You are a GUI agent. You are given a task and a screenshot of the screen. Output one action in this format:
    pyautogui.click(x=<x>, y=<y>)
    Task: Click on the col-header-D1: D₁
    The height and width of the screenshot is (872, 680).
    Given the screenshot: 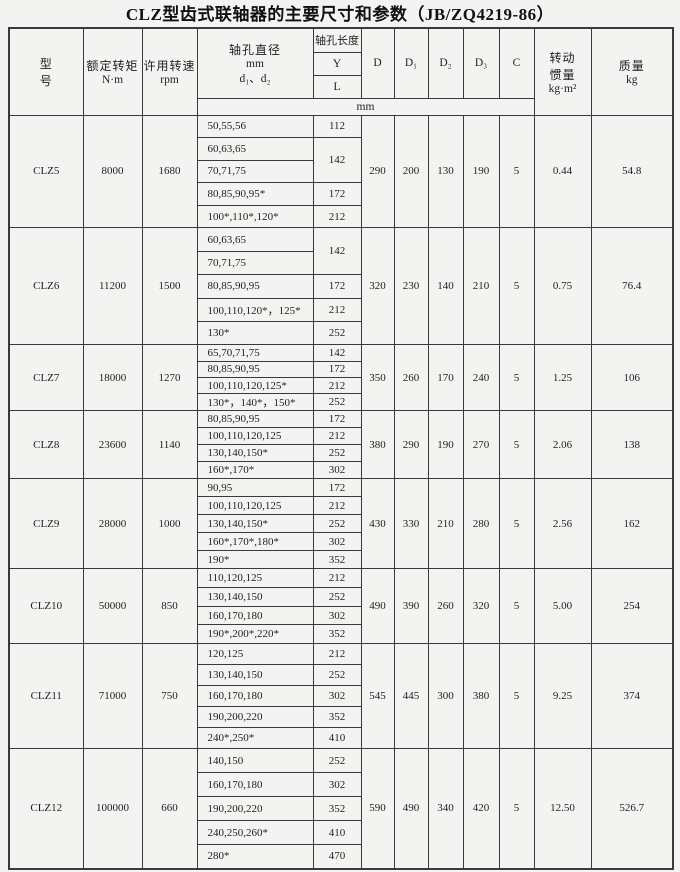 What is the action you would take?
    pyautogui.click(x=411, y=63)
    